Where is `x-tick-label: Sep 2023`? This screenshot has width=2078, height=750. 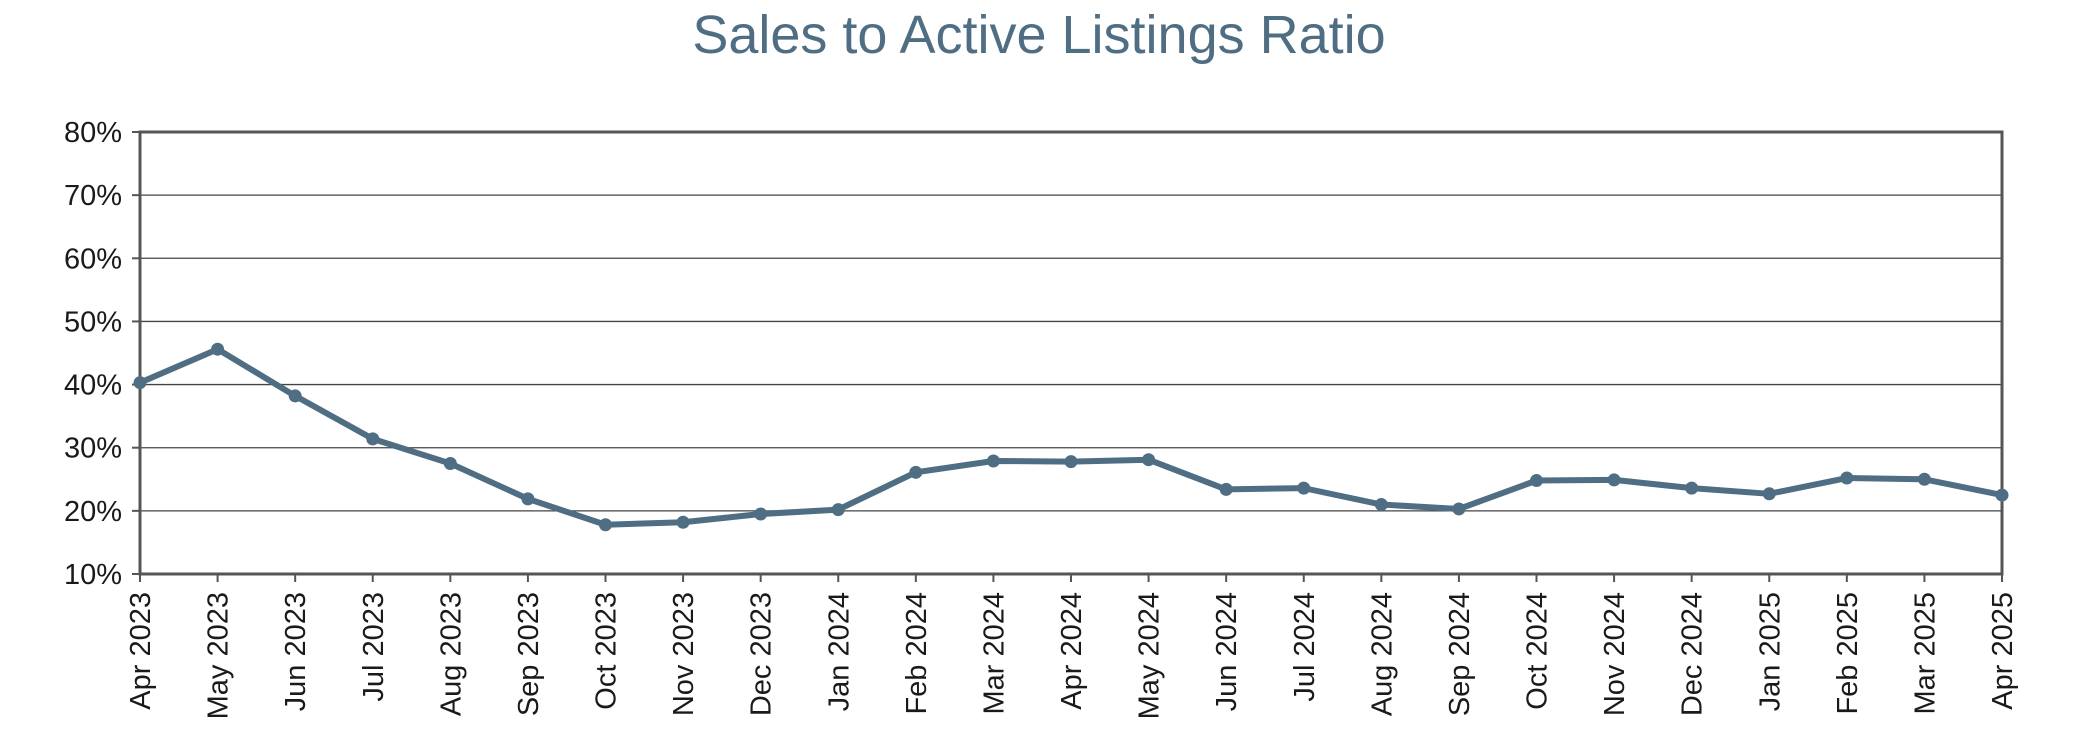
x-tick-label: Sep 2023 is located at coordinates (529, 654).